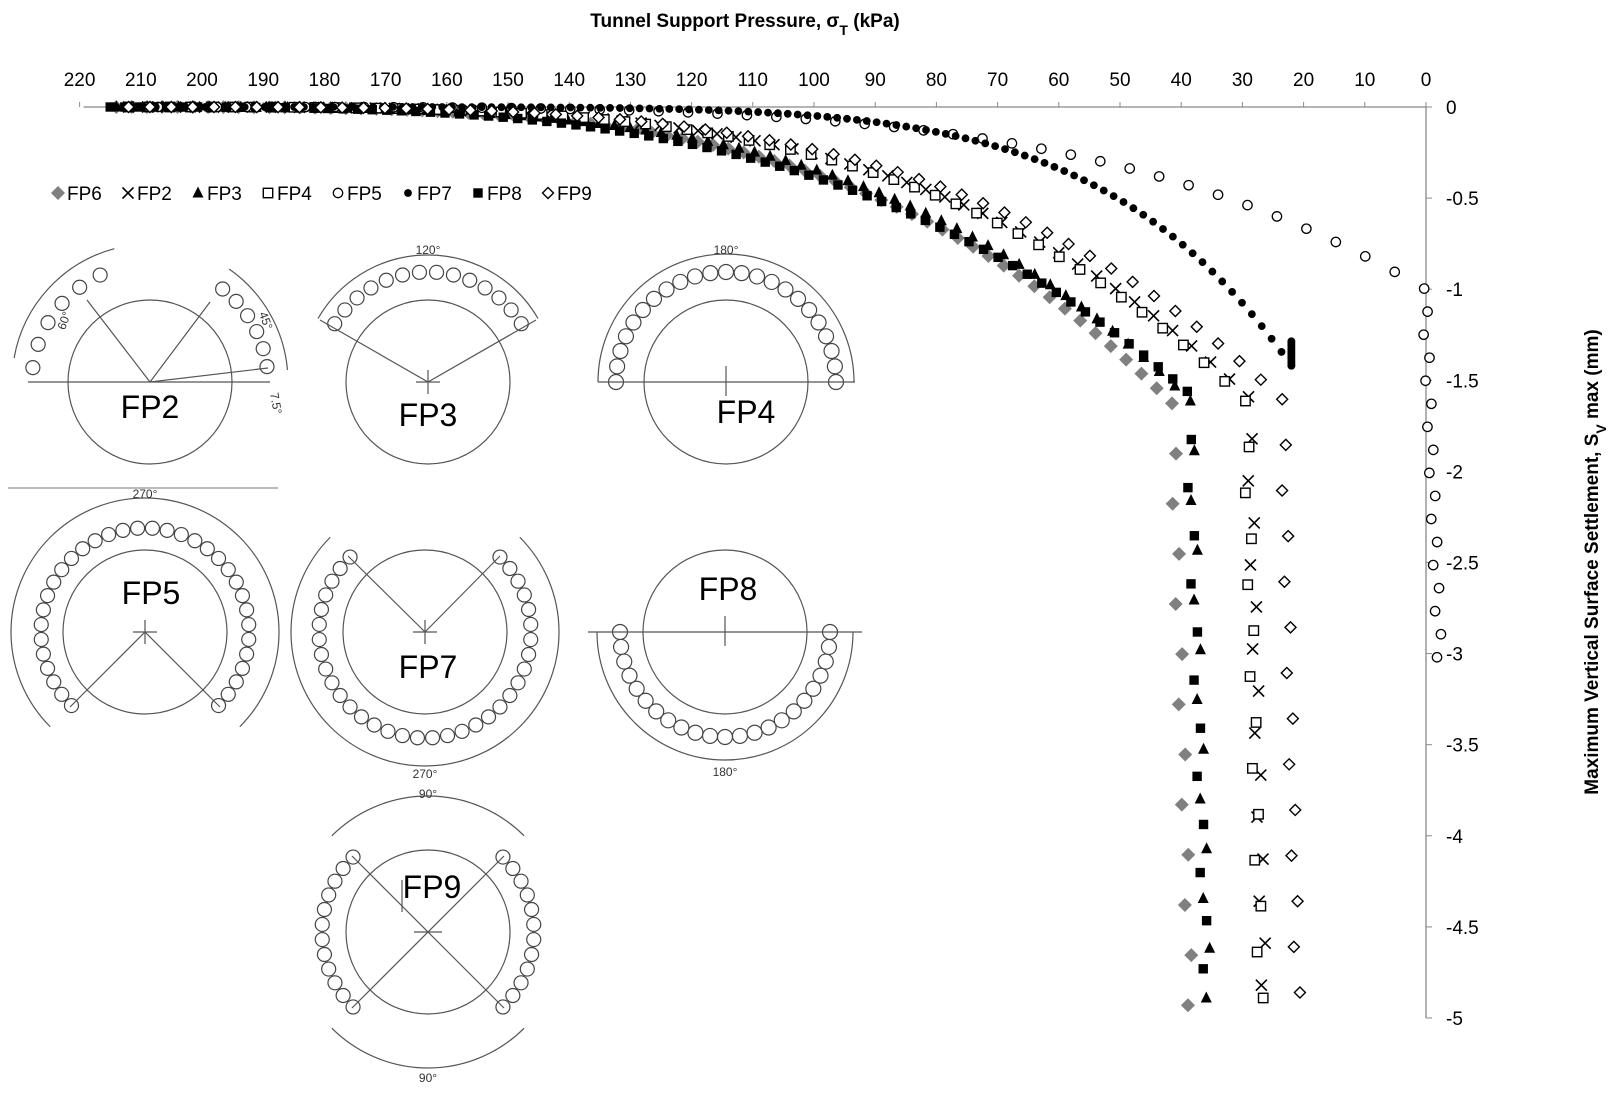  I want to click on diagram-fp8: FP8 180°, so click(725, 664).